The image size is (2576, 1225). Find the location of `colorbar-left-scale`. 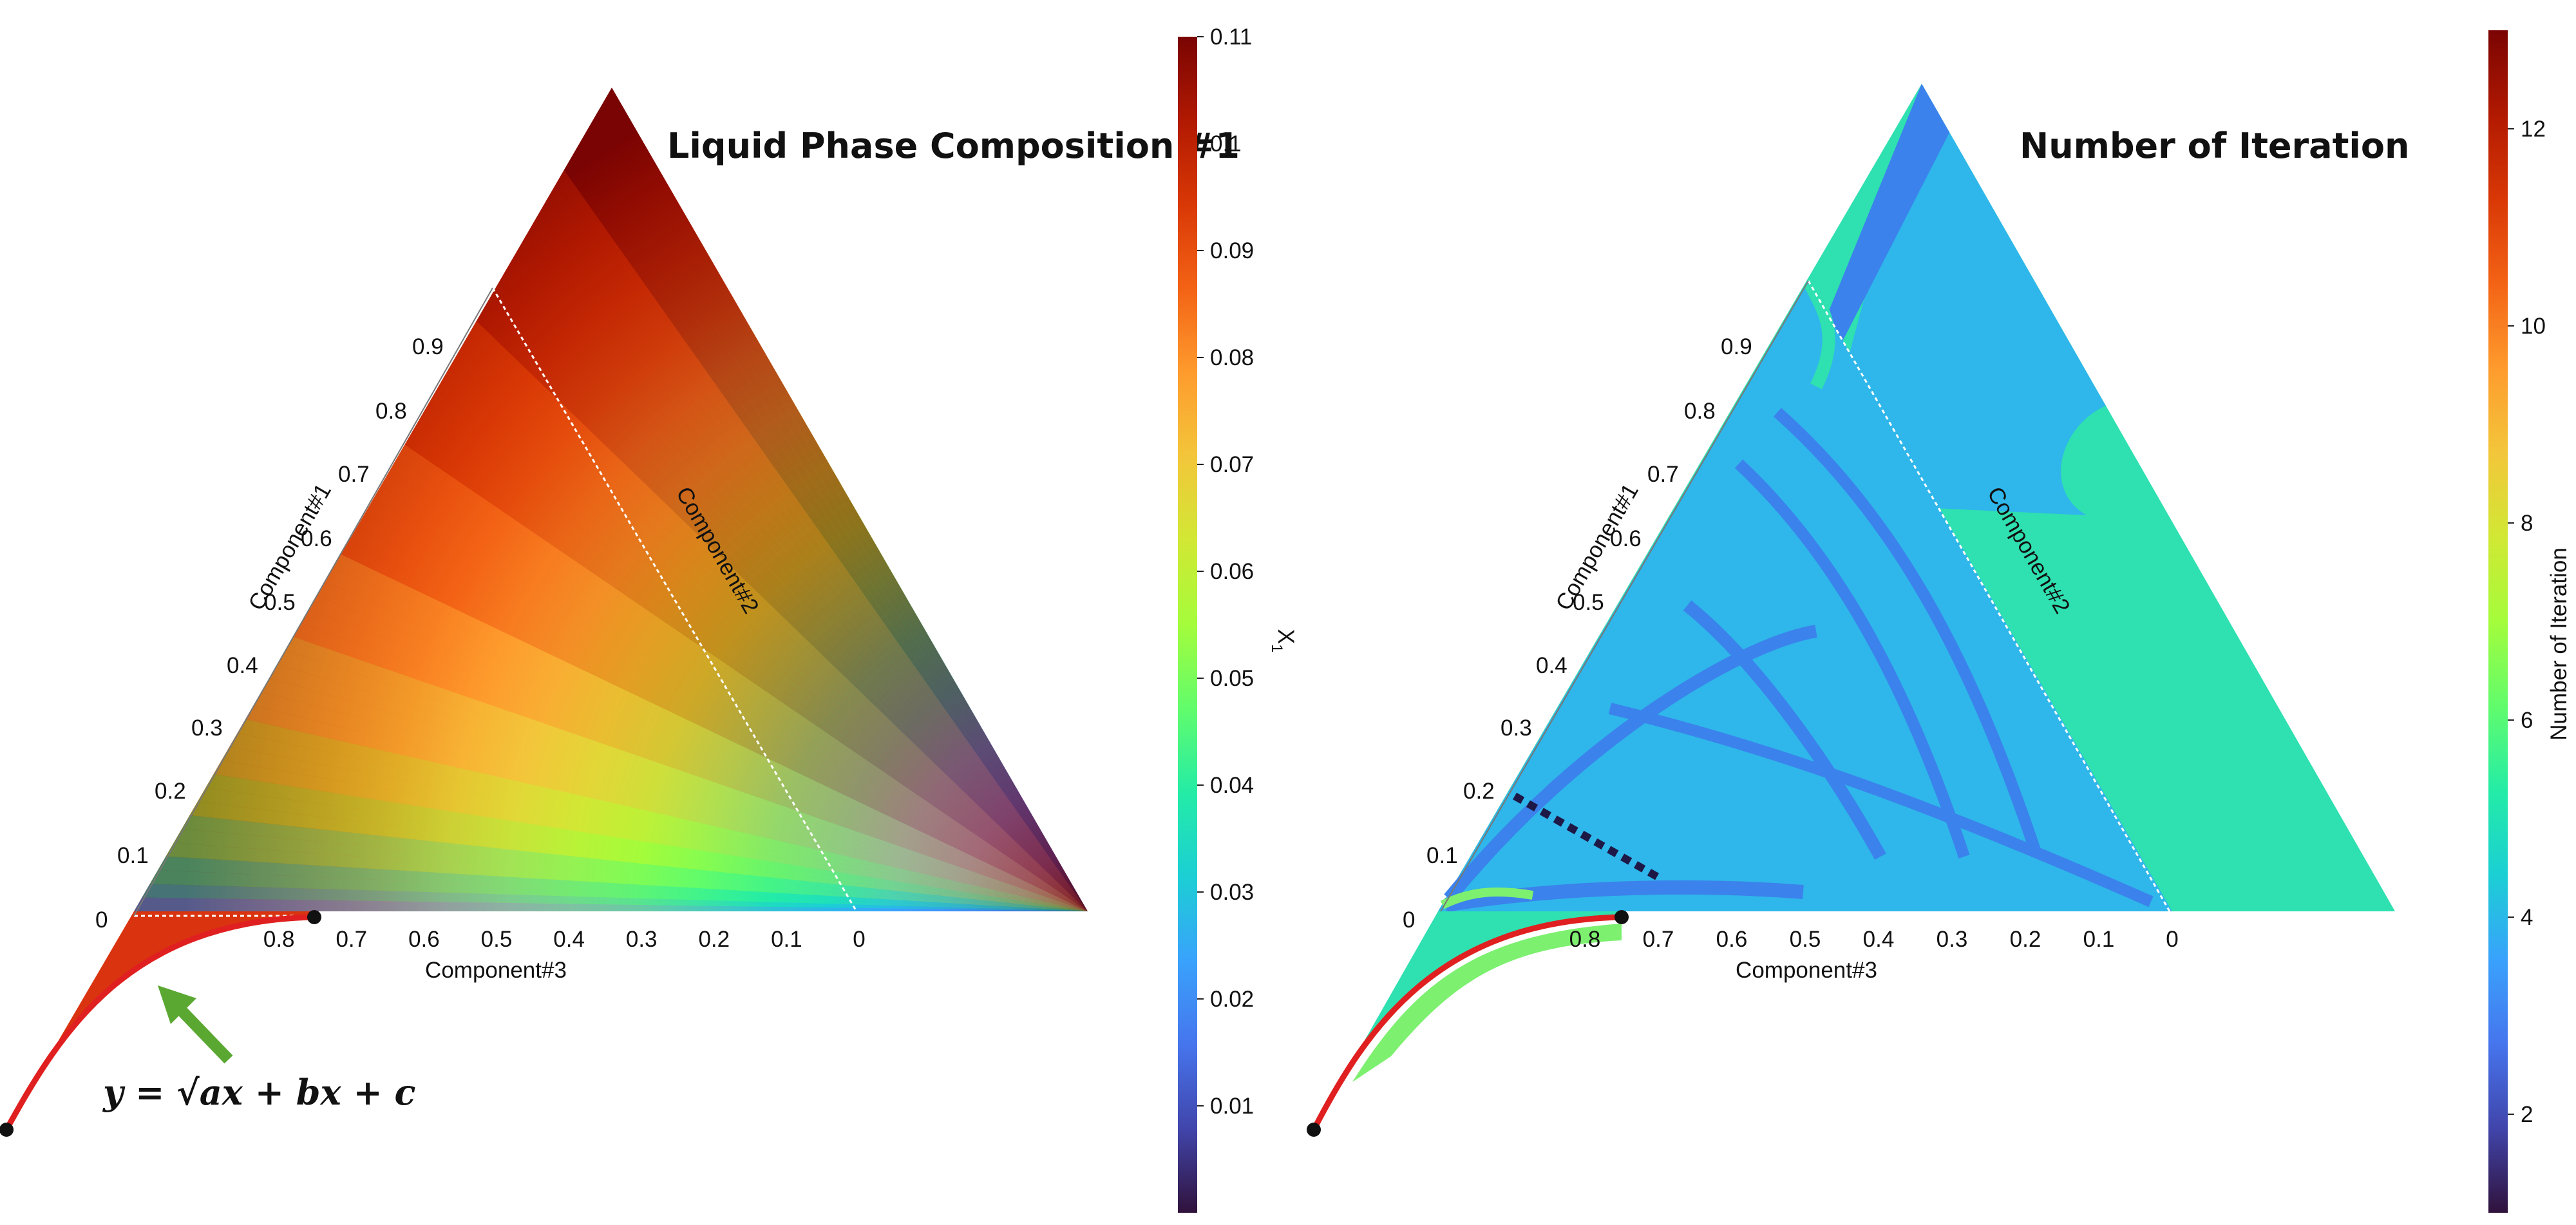

colorbar-left-scale is located at coordinates (1188, 625).